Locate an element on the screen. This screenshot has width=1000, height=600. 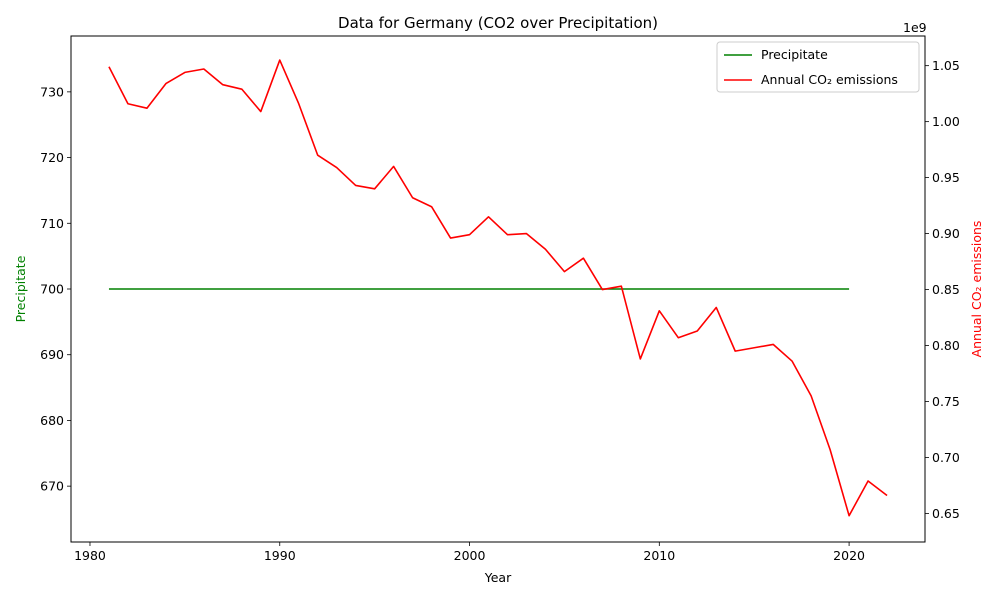
legend-label-precipitate: Precipitate is located at coordinates (794, 54).